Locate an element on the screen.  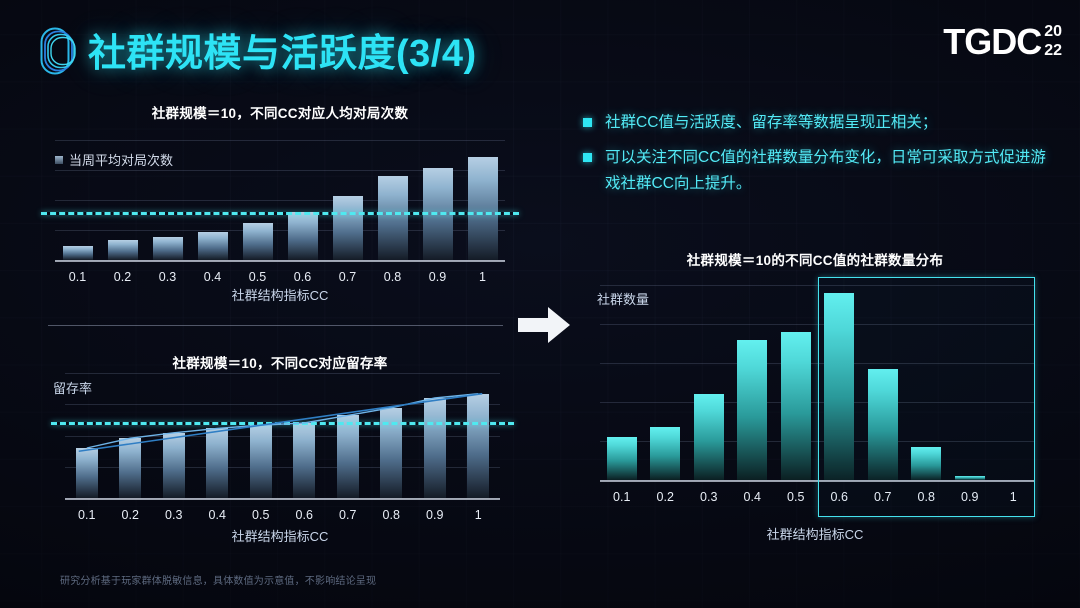
nested-capsule-icon is located at coordinates (58, 51).